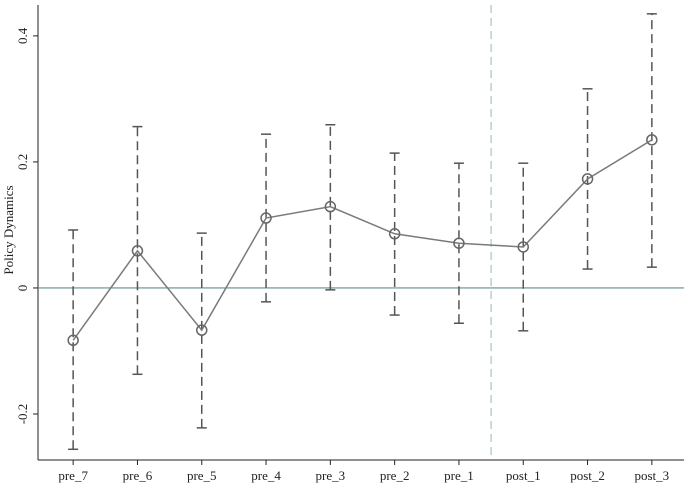  What do you see at coordinates (202, 475) in the screenshot?
I see `x-tick-label: pre_5` at bounding box center [202, 475].